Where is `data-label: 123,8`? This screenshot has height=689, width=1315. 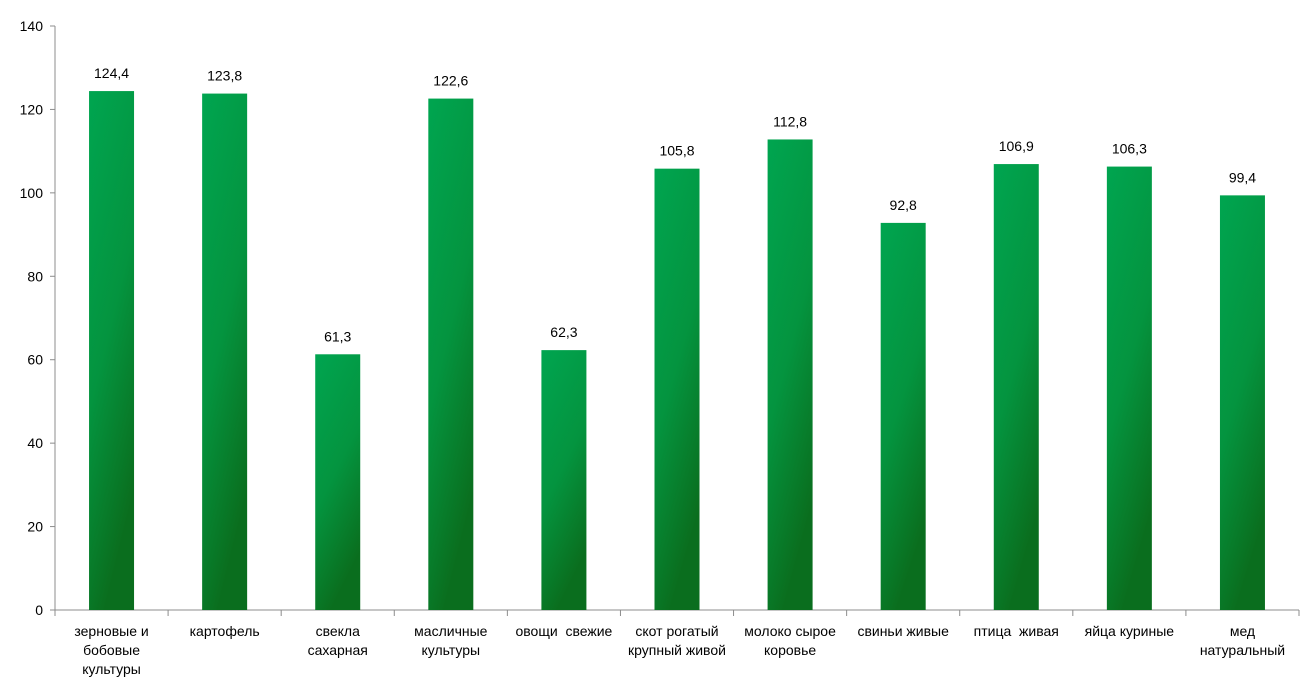
data-label: 123,8 is located at coordinates (224, 76).